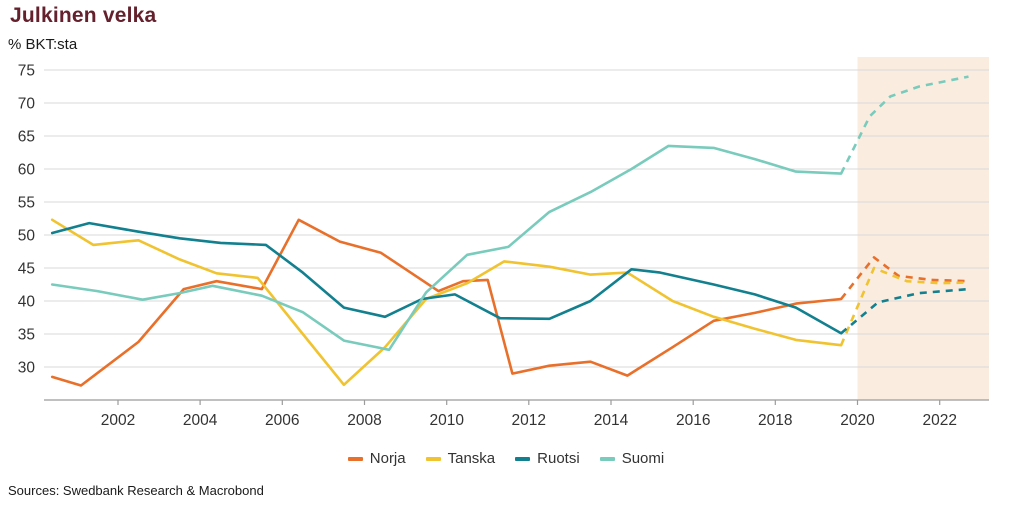 The height and width of the screenshot is (506, 1012). Describe the element at coordinates (27, 104) in the screenshot. I see `y-tick-label-70: 70` at that location.